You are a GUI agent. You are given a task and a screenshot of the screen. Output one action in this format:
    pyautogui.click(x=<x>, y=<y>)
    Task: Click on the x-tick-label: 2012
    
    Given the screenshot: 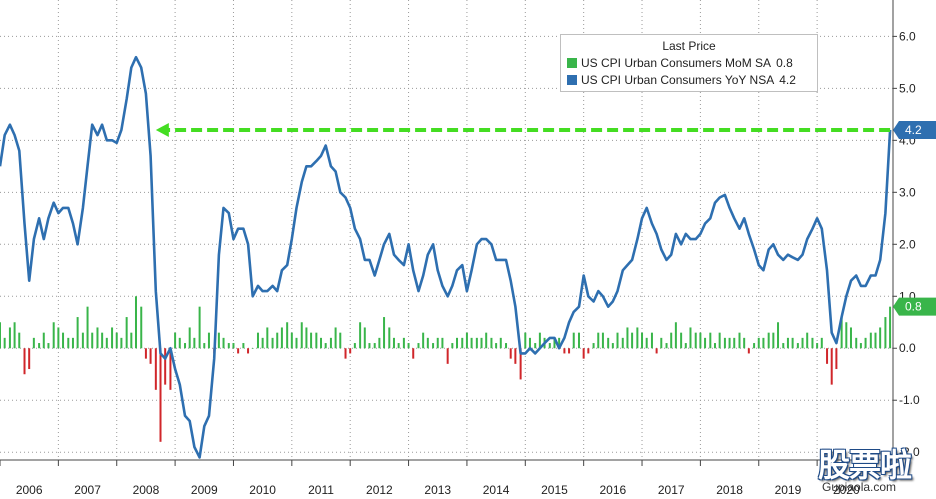 What is the action you would take?
    pyautogui.click(x=379, y=490)
    